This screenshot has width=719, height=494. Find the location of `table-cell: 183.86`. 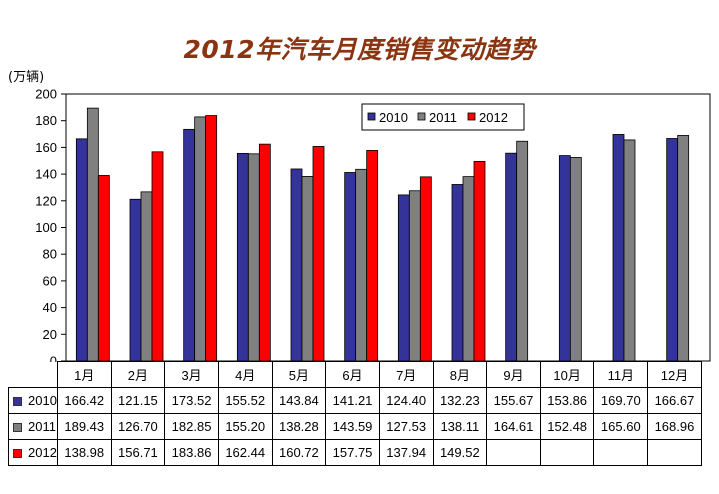

table-cell: 183.86 is located at coordinates (191, 452).